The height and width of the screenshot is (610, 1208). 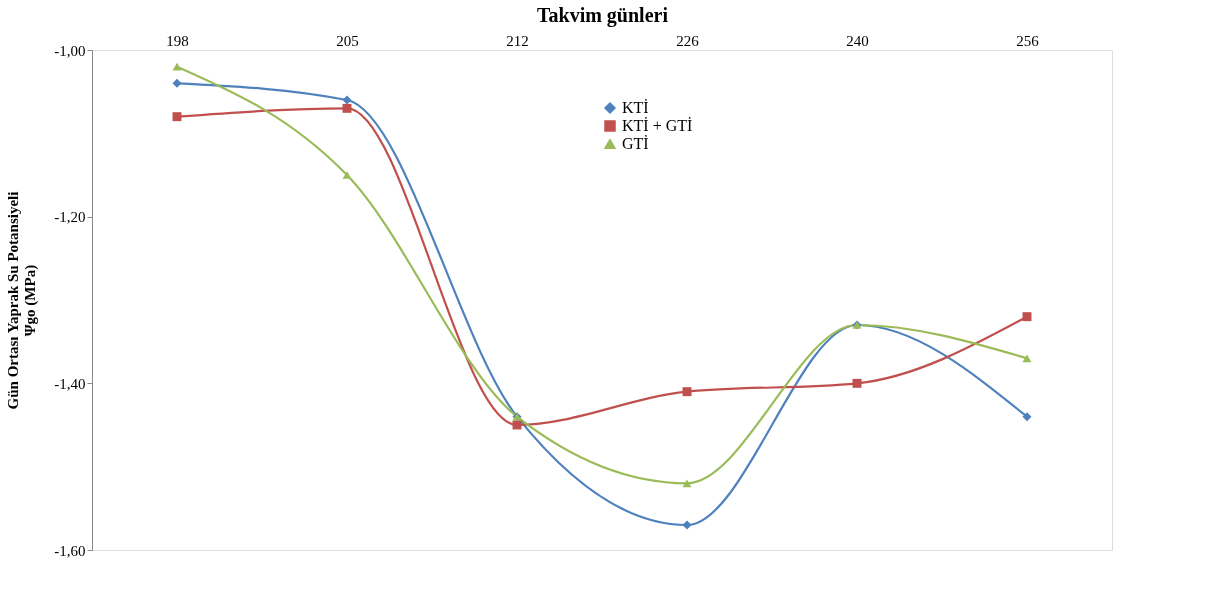 What do you see at coordinates (70, 50) in the screenshot?
I see `y-tick-label: -1,00` at bounding box center [70, 50].